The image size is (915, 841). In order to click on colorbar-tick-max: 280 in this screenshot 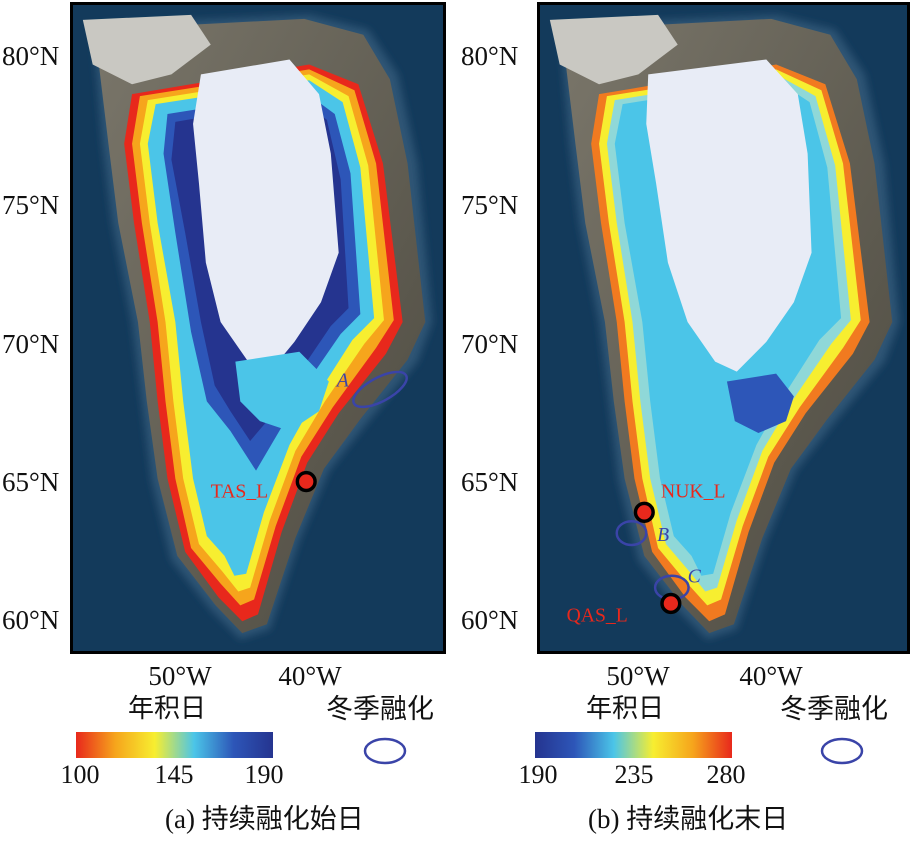, I will do `click(726, 774)`.